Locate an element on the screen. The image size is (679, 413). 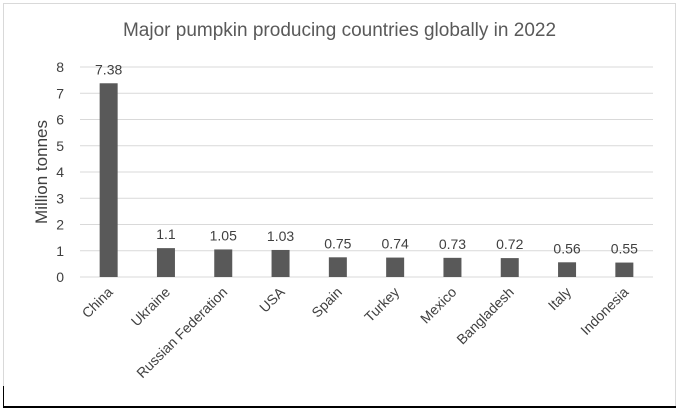
data-label: 1.1 is located at coordinates (166, 234).